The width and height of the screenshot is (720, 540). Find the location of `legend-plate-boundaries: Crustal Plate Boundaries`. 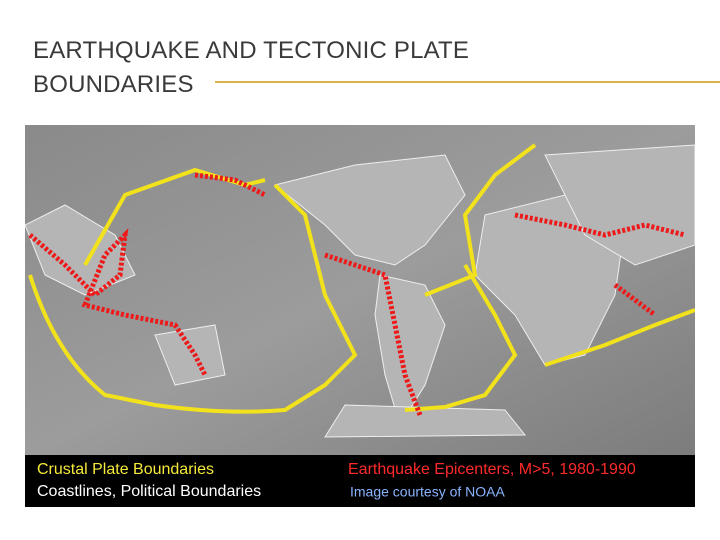

legend-plate-boundaries: Crustal Plate Boundaries is located at coordinates (125, 469).